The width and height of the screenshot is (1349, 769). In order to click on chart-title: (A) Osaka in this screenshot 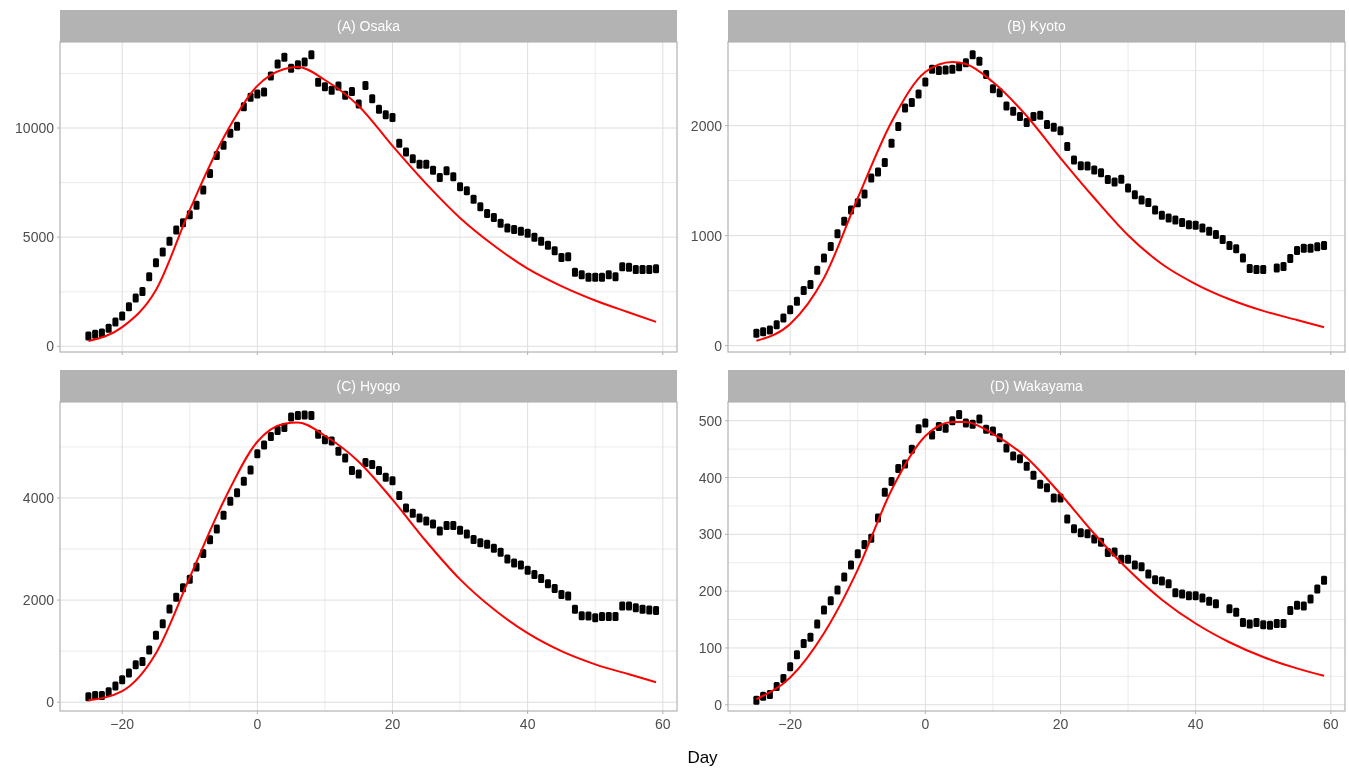, I will do `click(368, 26)`.